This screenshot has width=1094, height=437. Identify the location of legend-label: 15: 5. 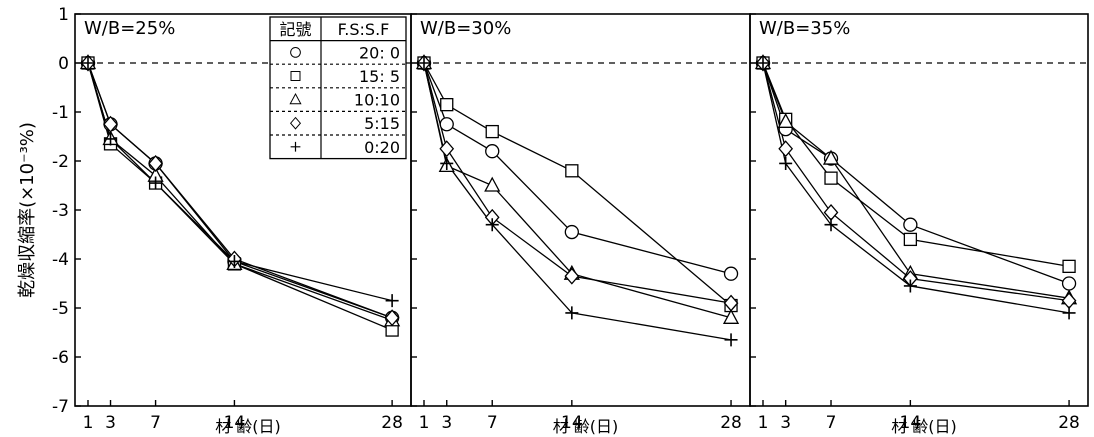
(379, 76).